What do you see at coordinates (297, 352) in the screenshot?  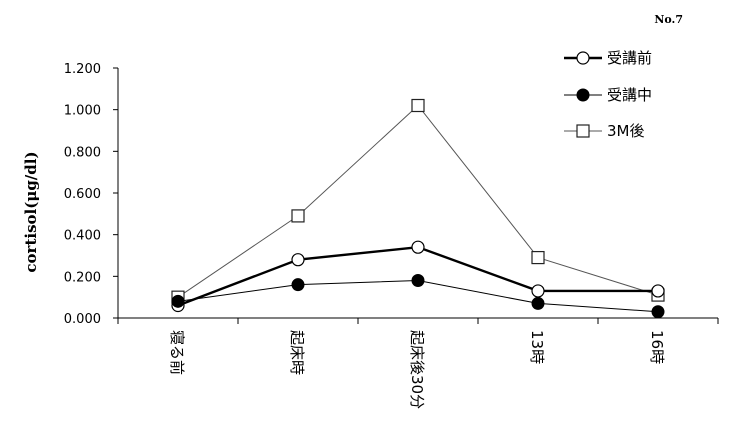 I see `x-tick-label: 起床時` at bounding box center [297, 352].